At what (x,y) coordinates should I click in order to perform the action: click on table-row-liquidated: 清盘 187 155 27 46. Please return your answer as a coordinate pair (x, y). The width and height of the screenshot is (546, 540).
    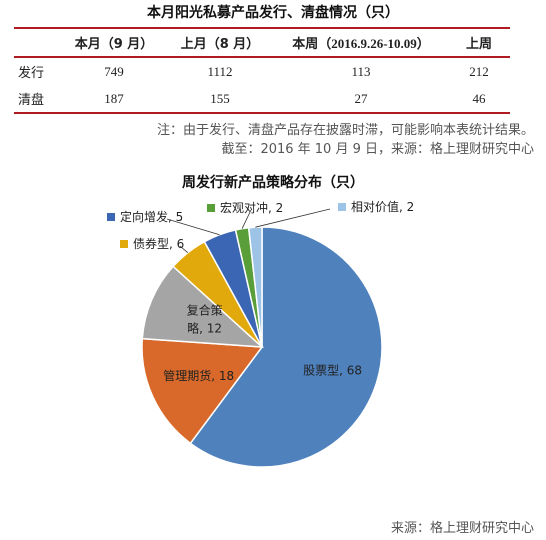
    Looking at the image, I should click on (262, 99).